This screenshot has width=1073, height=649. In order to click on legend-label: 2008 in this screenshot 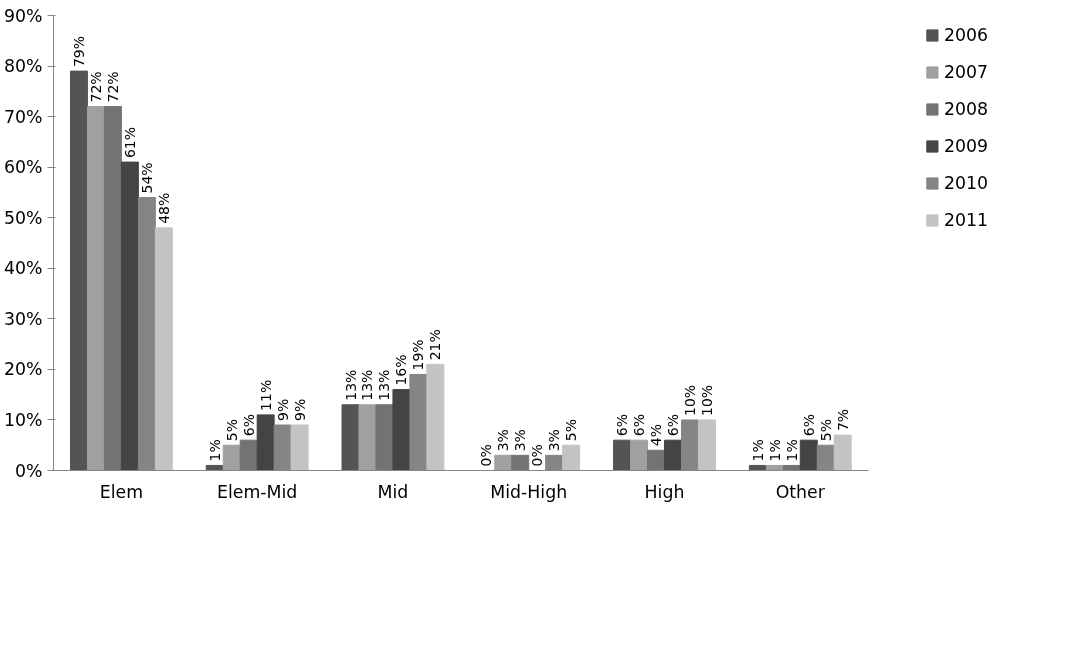, I will do `click(965, 109)`.